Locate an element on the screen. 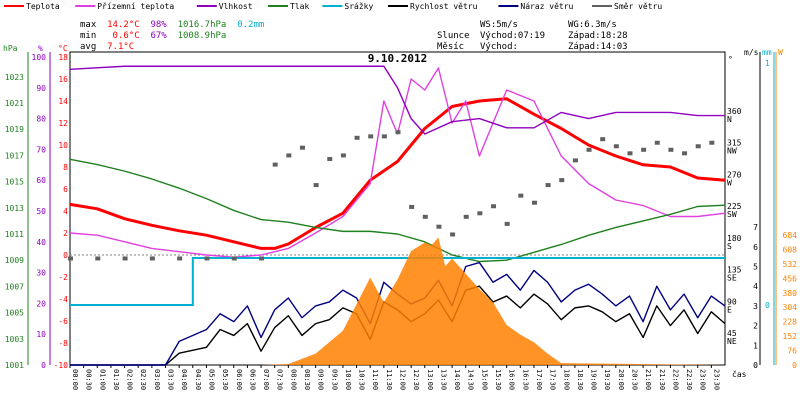 The height and width of the screenshot is (400, 800). hpa-axis-tick-8: 1007 is located at coordinates (14, 286).